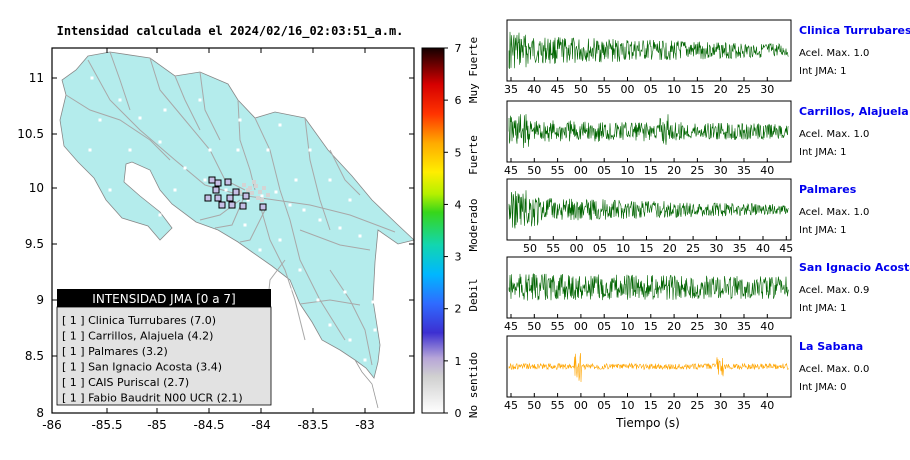 Image resolution: width=910 pixels, height=460 pixels. What do you see at coordinates (458, 48) in the screenshot?
I see `colorbar-tick-label: 7` at bounding box center [458, 48].